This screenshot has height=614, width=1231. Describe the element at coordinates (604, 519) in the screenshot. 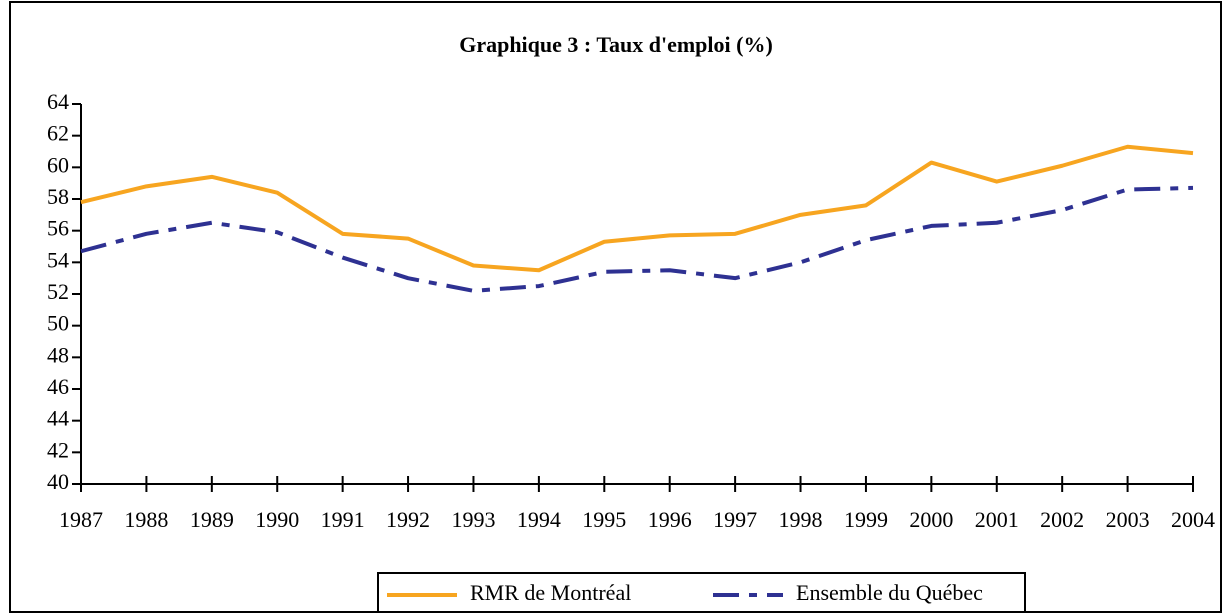

I see `x-tick-label: 1995` at that location.